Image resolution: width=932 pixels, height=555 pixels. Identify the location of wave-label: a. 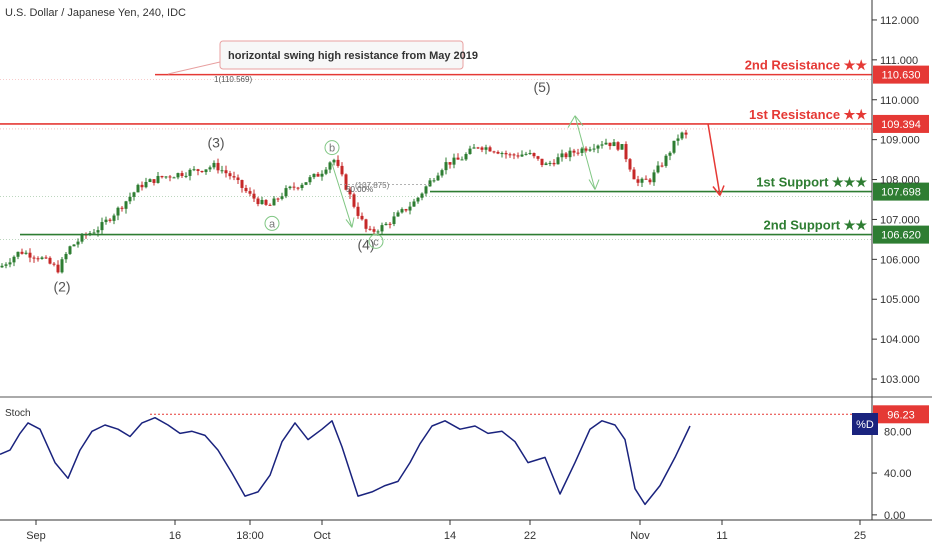
(272, 224).